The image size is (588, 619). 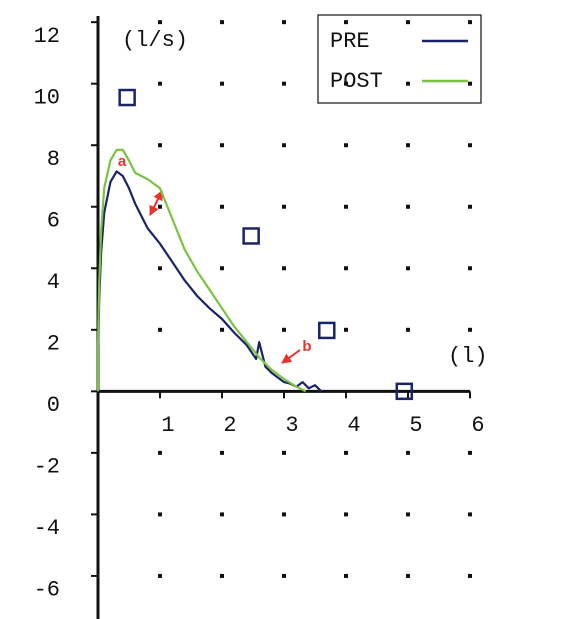 I want to click on x-tick-label: 4, so click(x=353, y=425).